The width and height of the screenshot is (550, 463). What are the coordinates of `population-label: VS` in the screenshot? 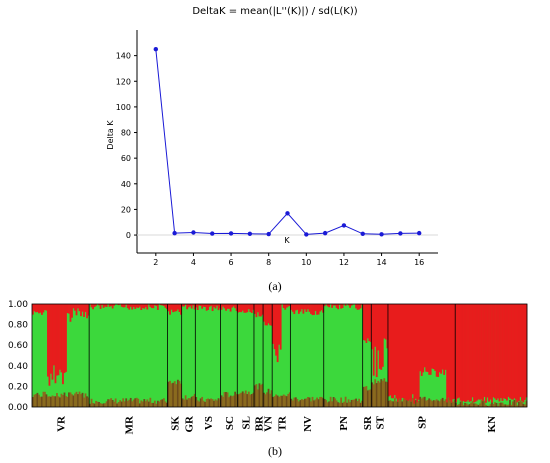 It's located at (209, 423).